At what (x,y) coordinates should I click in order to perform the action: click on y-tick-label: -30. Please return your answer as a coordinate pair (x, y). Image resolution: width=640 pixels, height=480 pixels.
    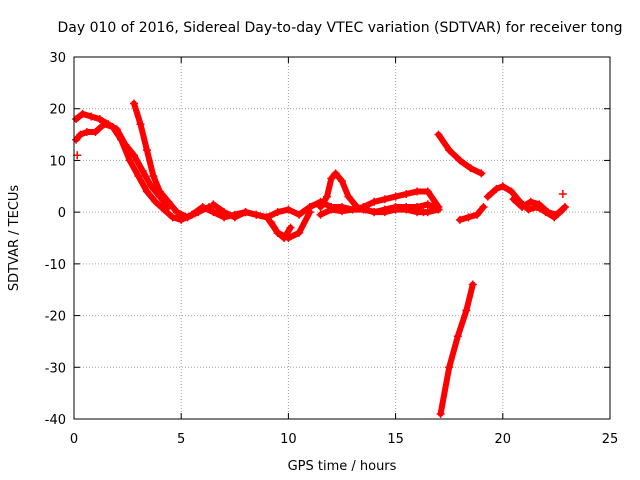
    Looking at the image, I should click on (55, 368).